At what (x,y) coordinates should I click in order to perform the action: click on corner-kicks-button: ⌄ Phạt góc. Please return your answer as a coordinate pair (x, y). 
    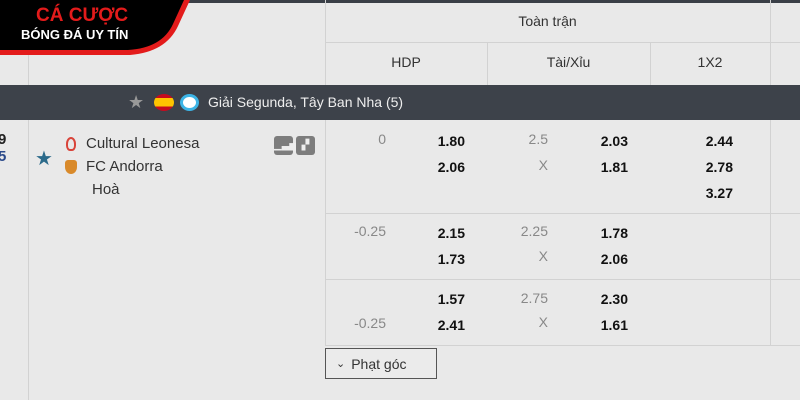
    Looking at the image, I should click on (381, 363).